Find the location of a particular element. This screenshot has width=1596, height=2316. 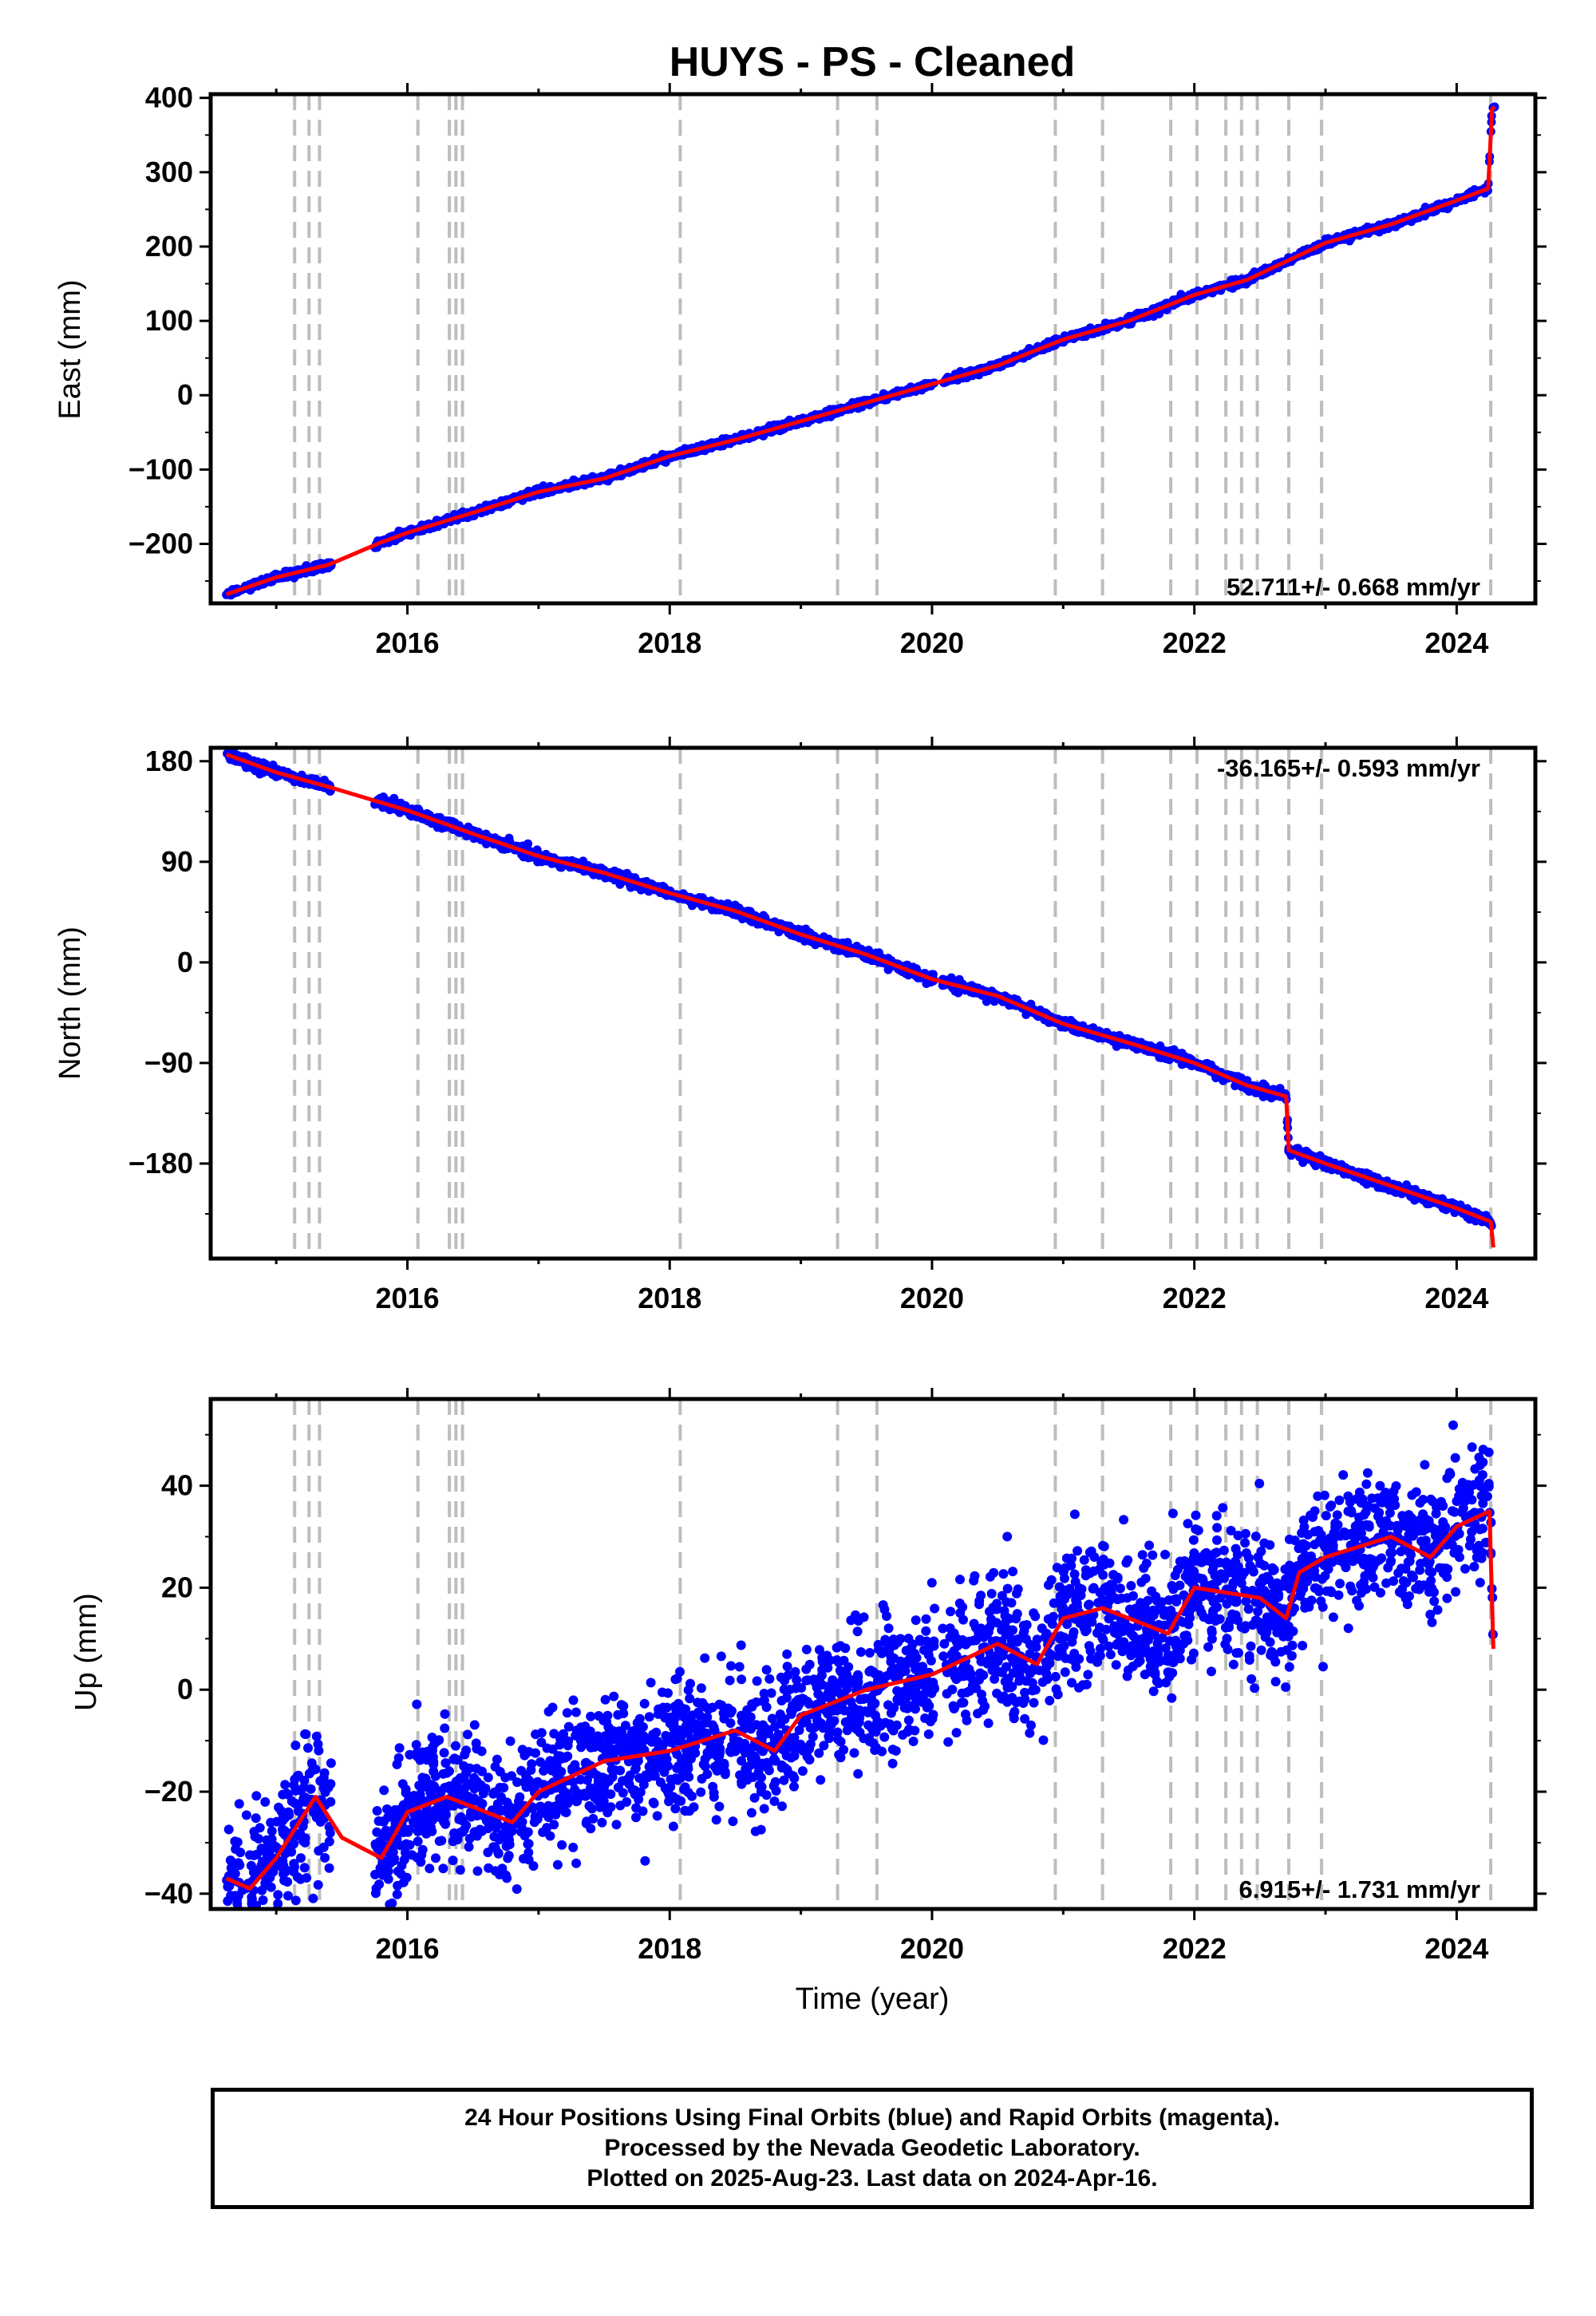

east-x-tick-label: 2020 is located at coordinates (932, 642).